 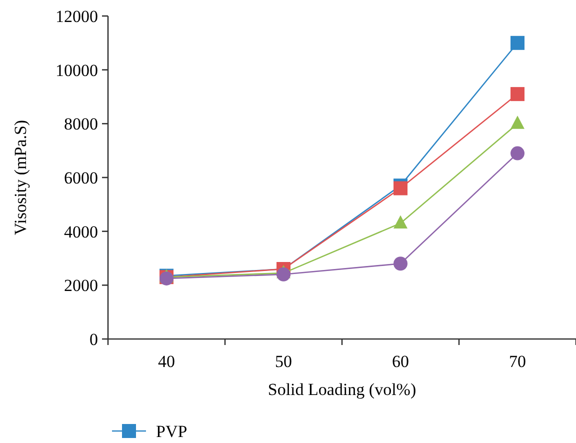 What do you see at coordinates (400, 361) in the screenshot?
I see `x-tick-label: 60` at bounding box center [400, 361].